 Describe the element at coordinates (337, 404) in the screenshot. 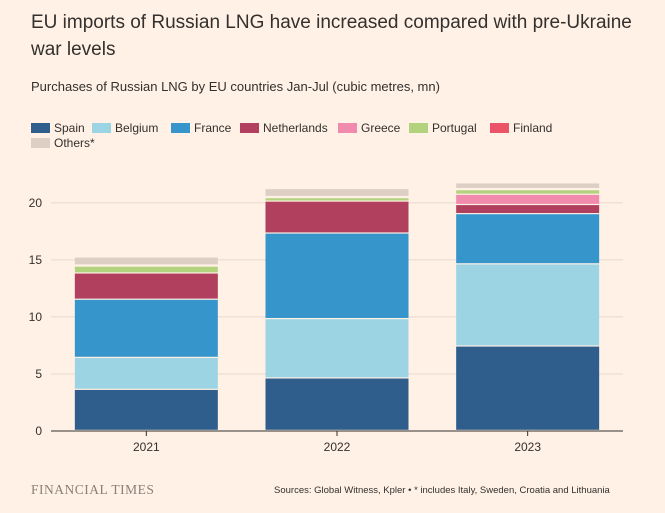

I see `bar-segment-spain-2022` at that location.